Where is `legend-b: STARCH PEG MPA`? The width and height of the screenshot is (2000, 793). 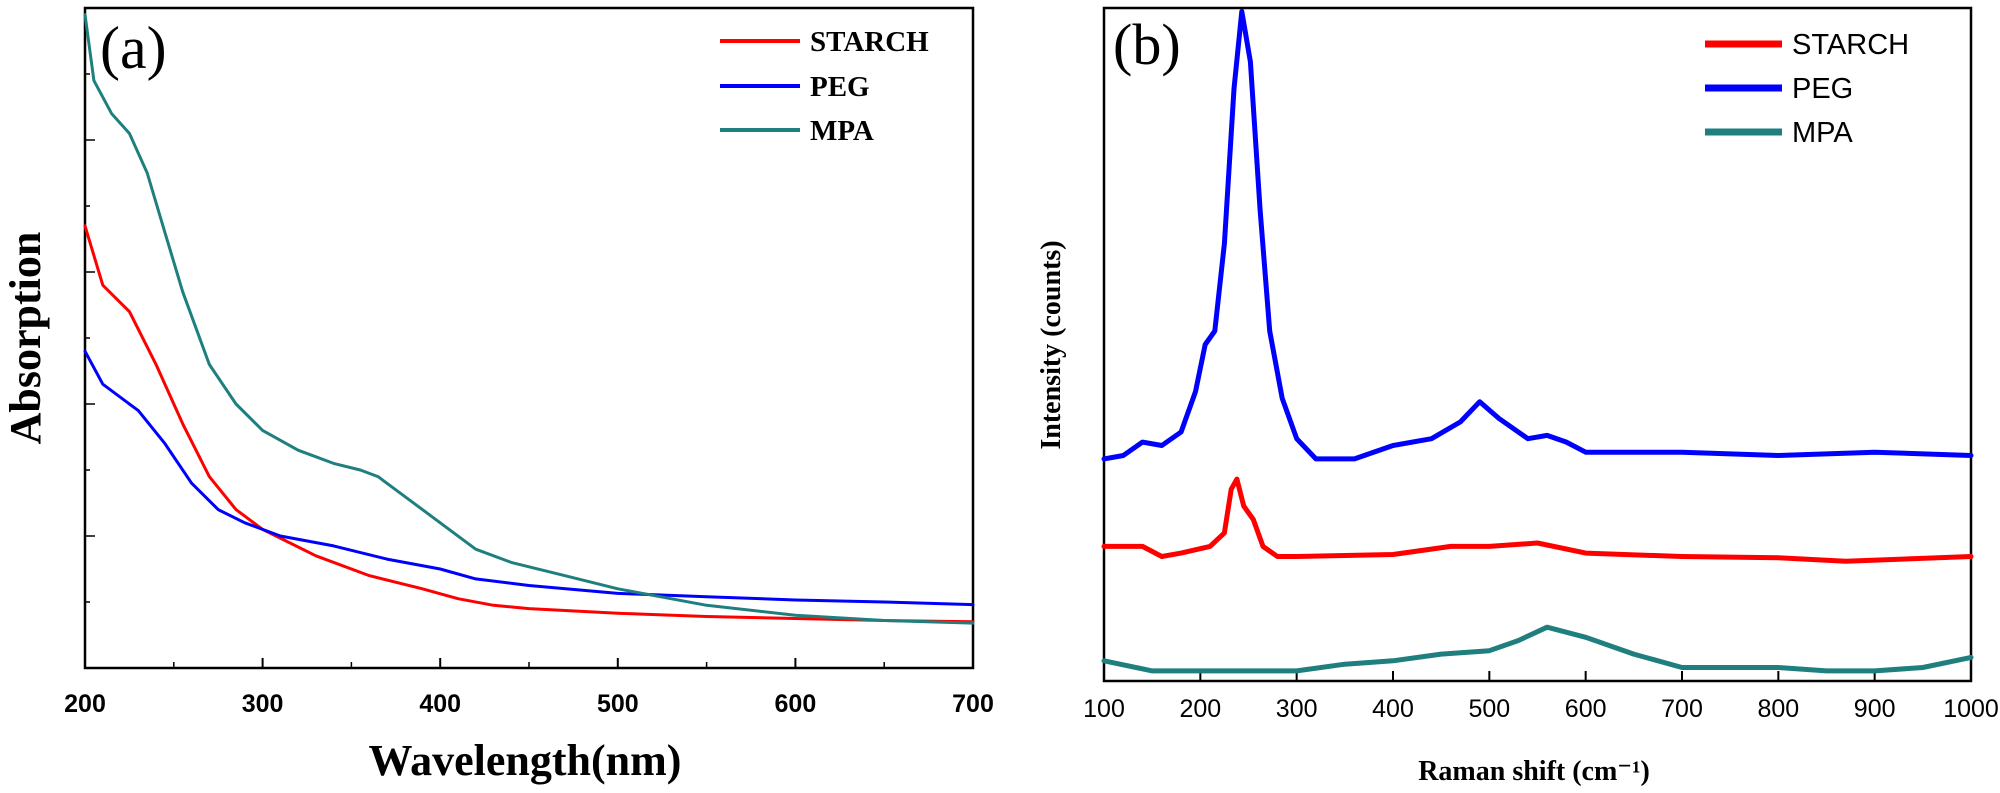
legend-b: STARCH PEG MPA is located at coordinates (1807, 89).